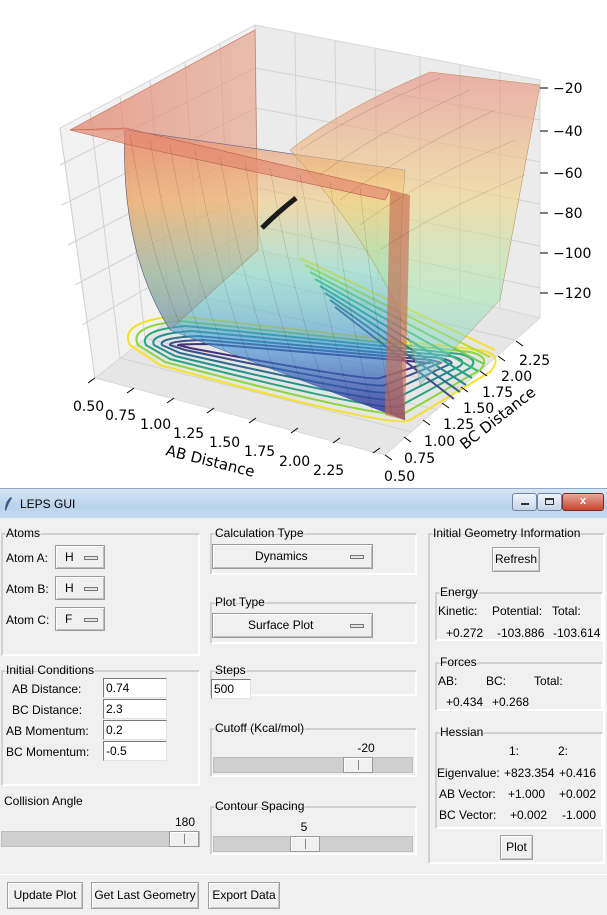 The width and height of the screenshot is (607, 915). I want to click on contour-spacing-thumb, so click(305, 844).